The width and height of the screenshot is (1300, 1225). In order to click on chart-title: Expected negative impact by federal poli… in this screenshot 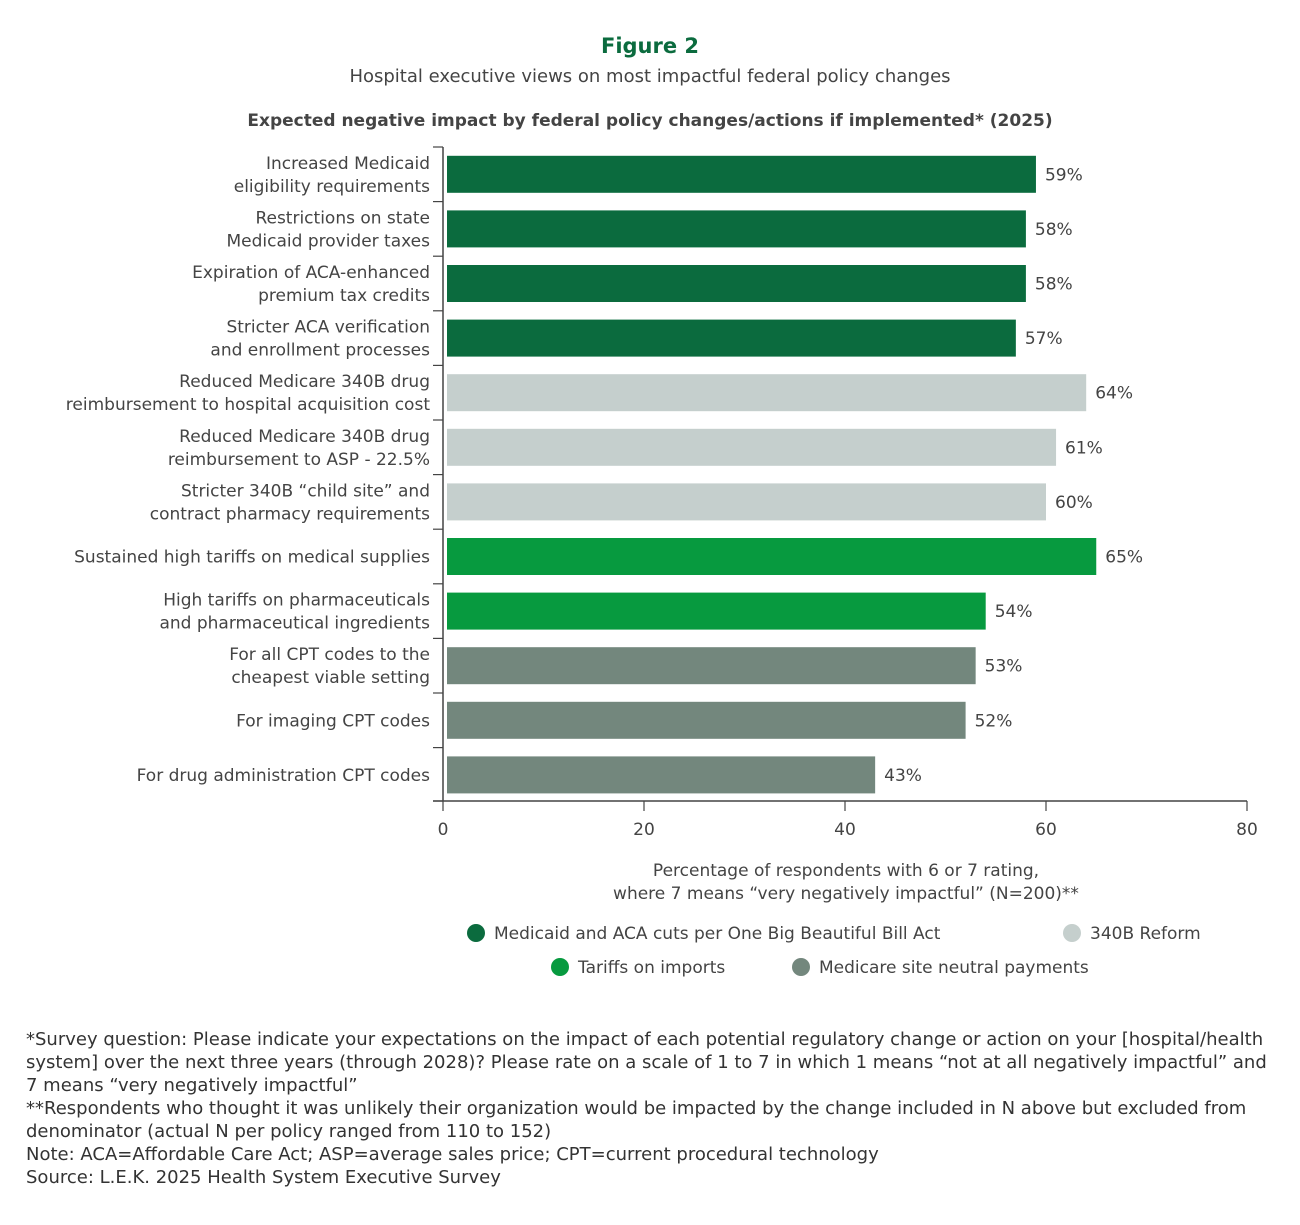, I will do `click(649, 121)`.